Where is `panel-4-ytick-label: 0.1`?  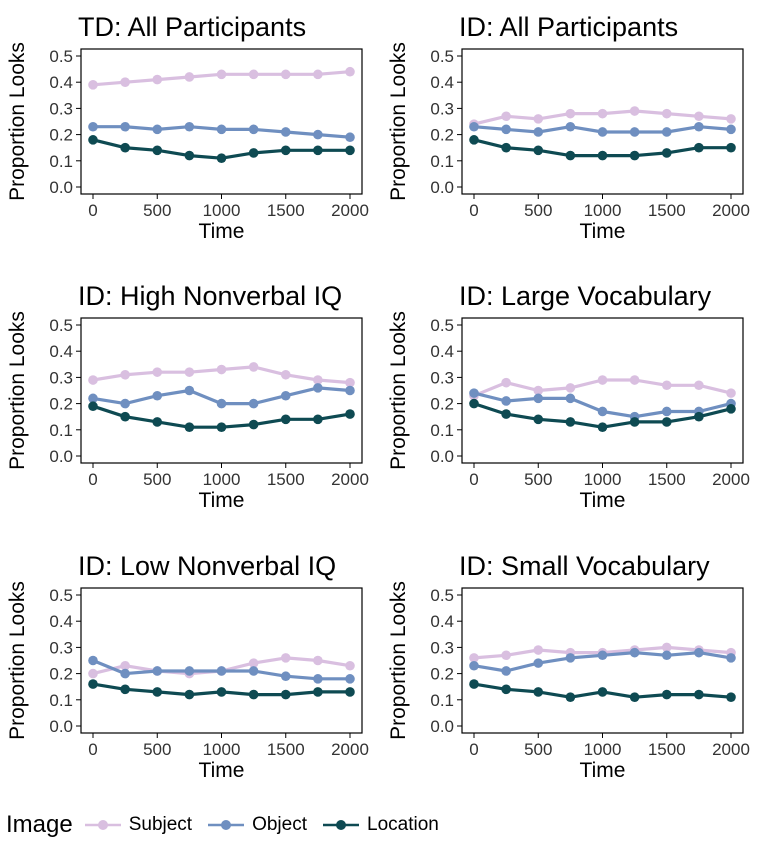 panel-4-ytick-label: 0.1 is located at coordinates (442, 430).